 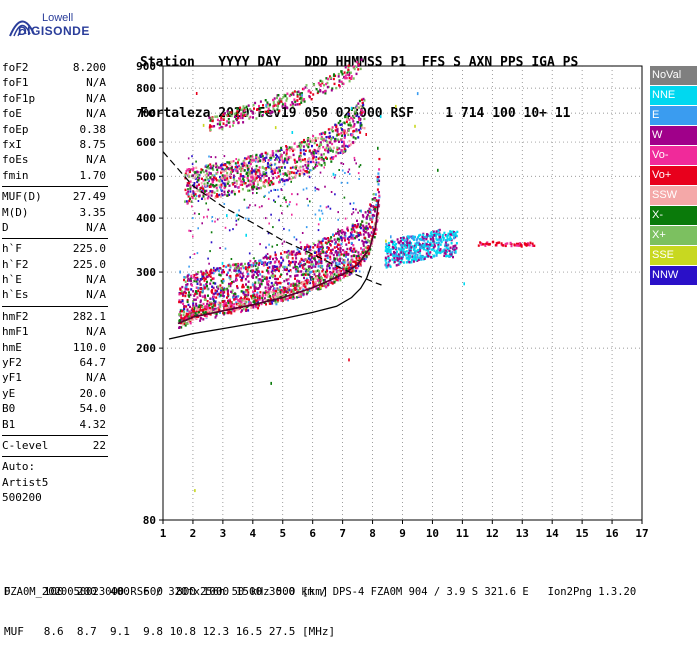 What do you see at coordinates (15, 83) in the screenshot?
I see `param-name: foF1` at bounding box center [15, 83].